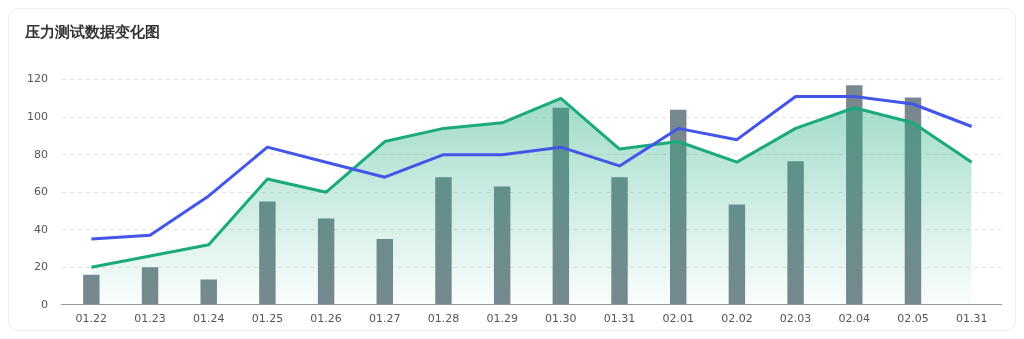 The height and width of the screenshot is (339, 1024). What do you see at coordinates (913, 319) in the screenshot?
I see `x-tick-label: 02.05` at bounding box center [913, 319].